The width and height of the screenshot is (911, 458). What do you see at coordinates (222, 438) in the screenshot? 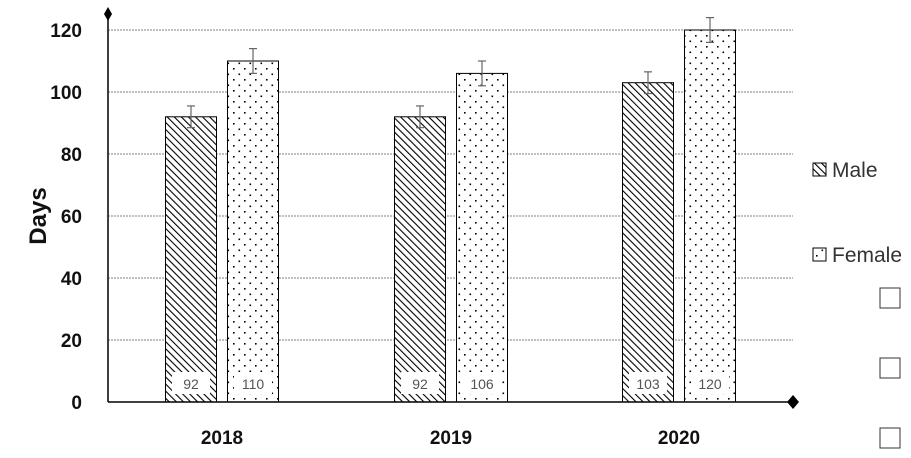
I see `x-tick-label: 2018` at bounding box center [222, 438].